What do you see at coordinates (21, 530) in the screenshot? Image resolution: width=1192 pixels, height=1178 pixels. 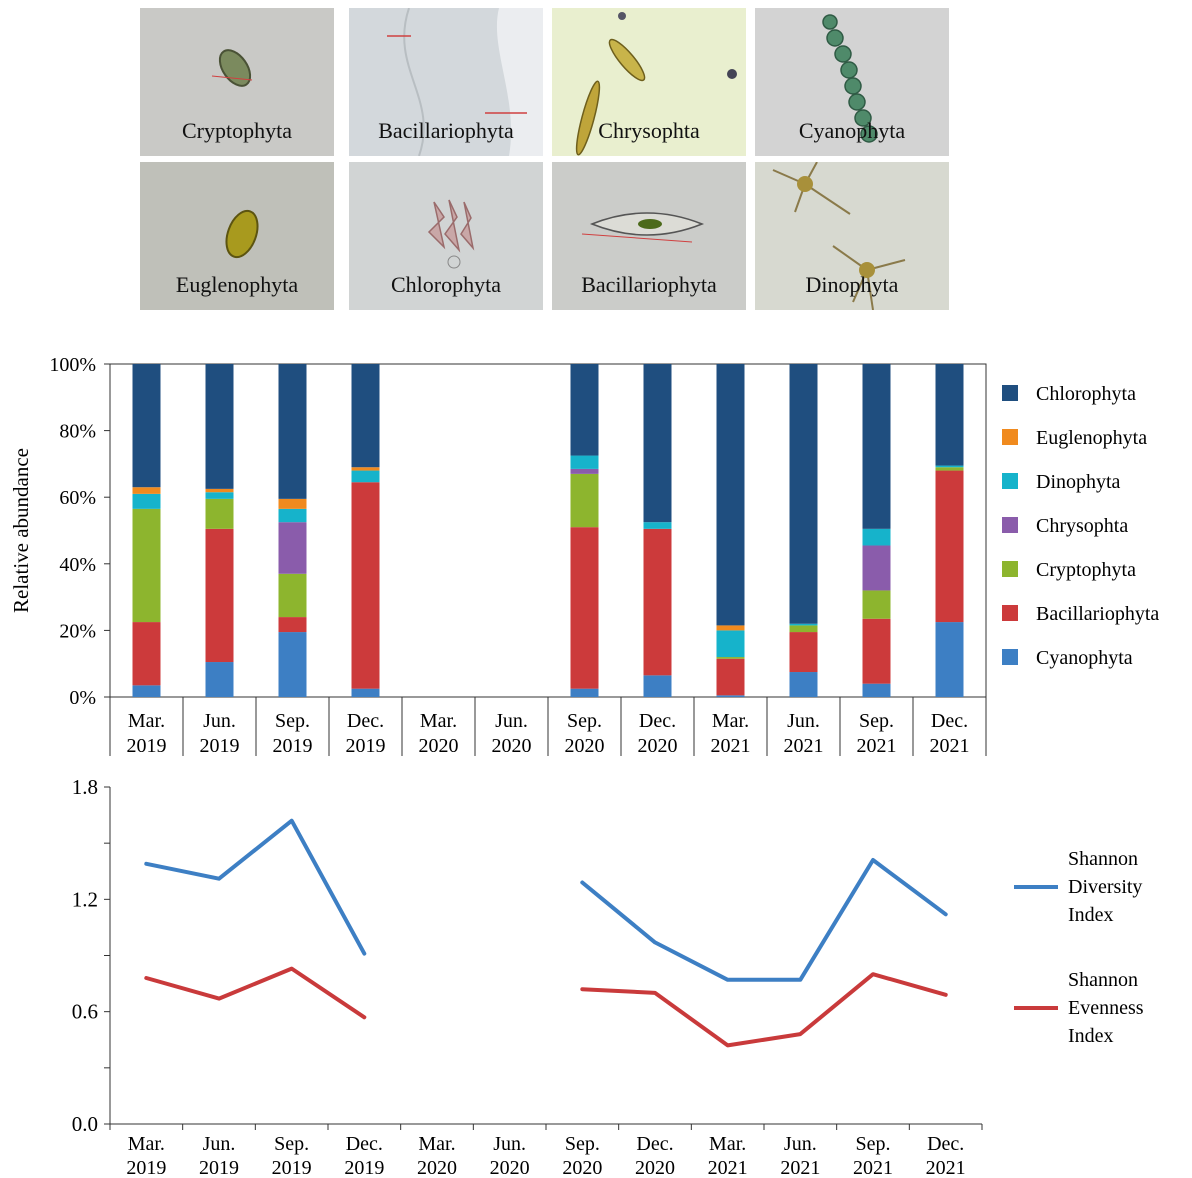 I see `y-axis-title: Relative abundance` at bounding box center [21, 530].